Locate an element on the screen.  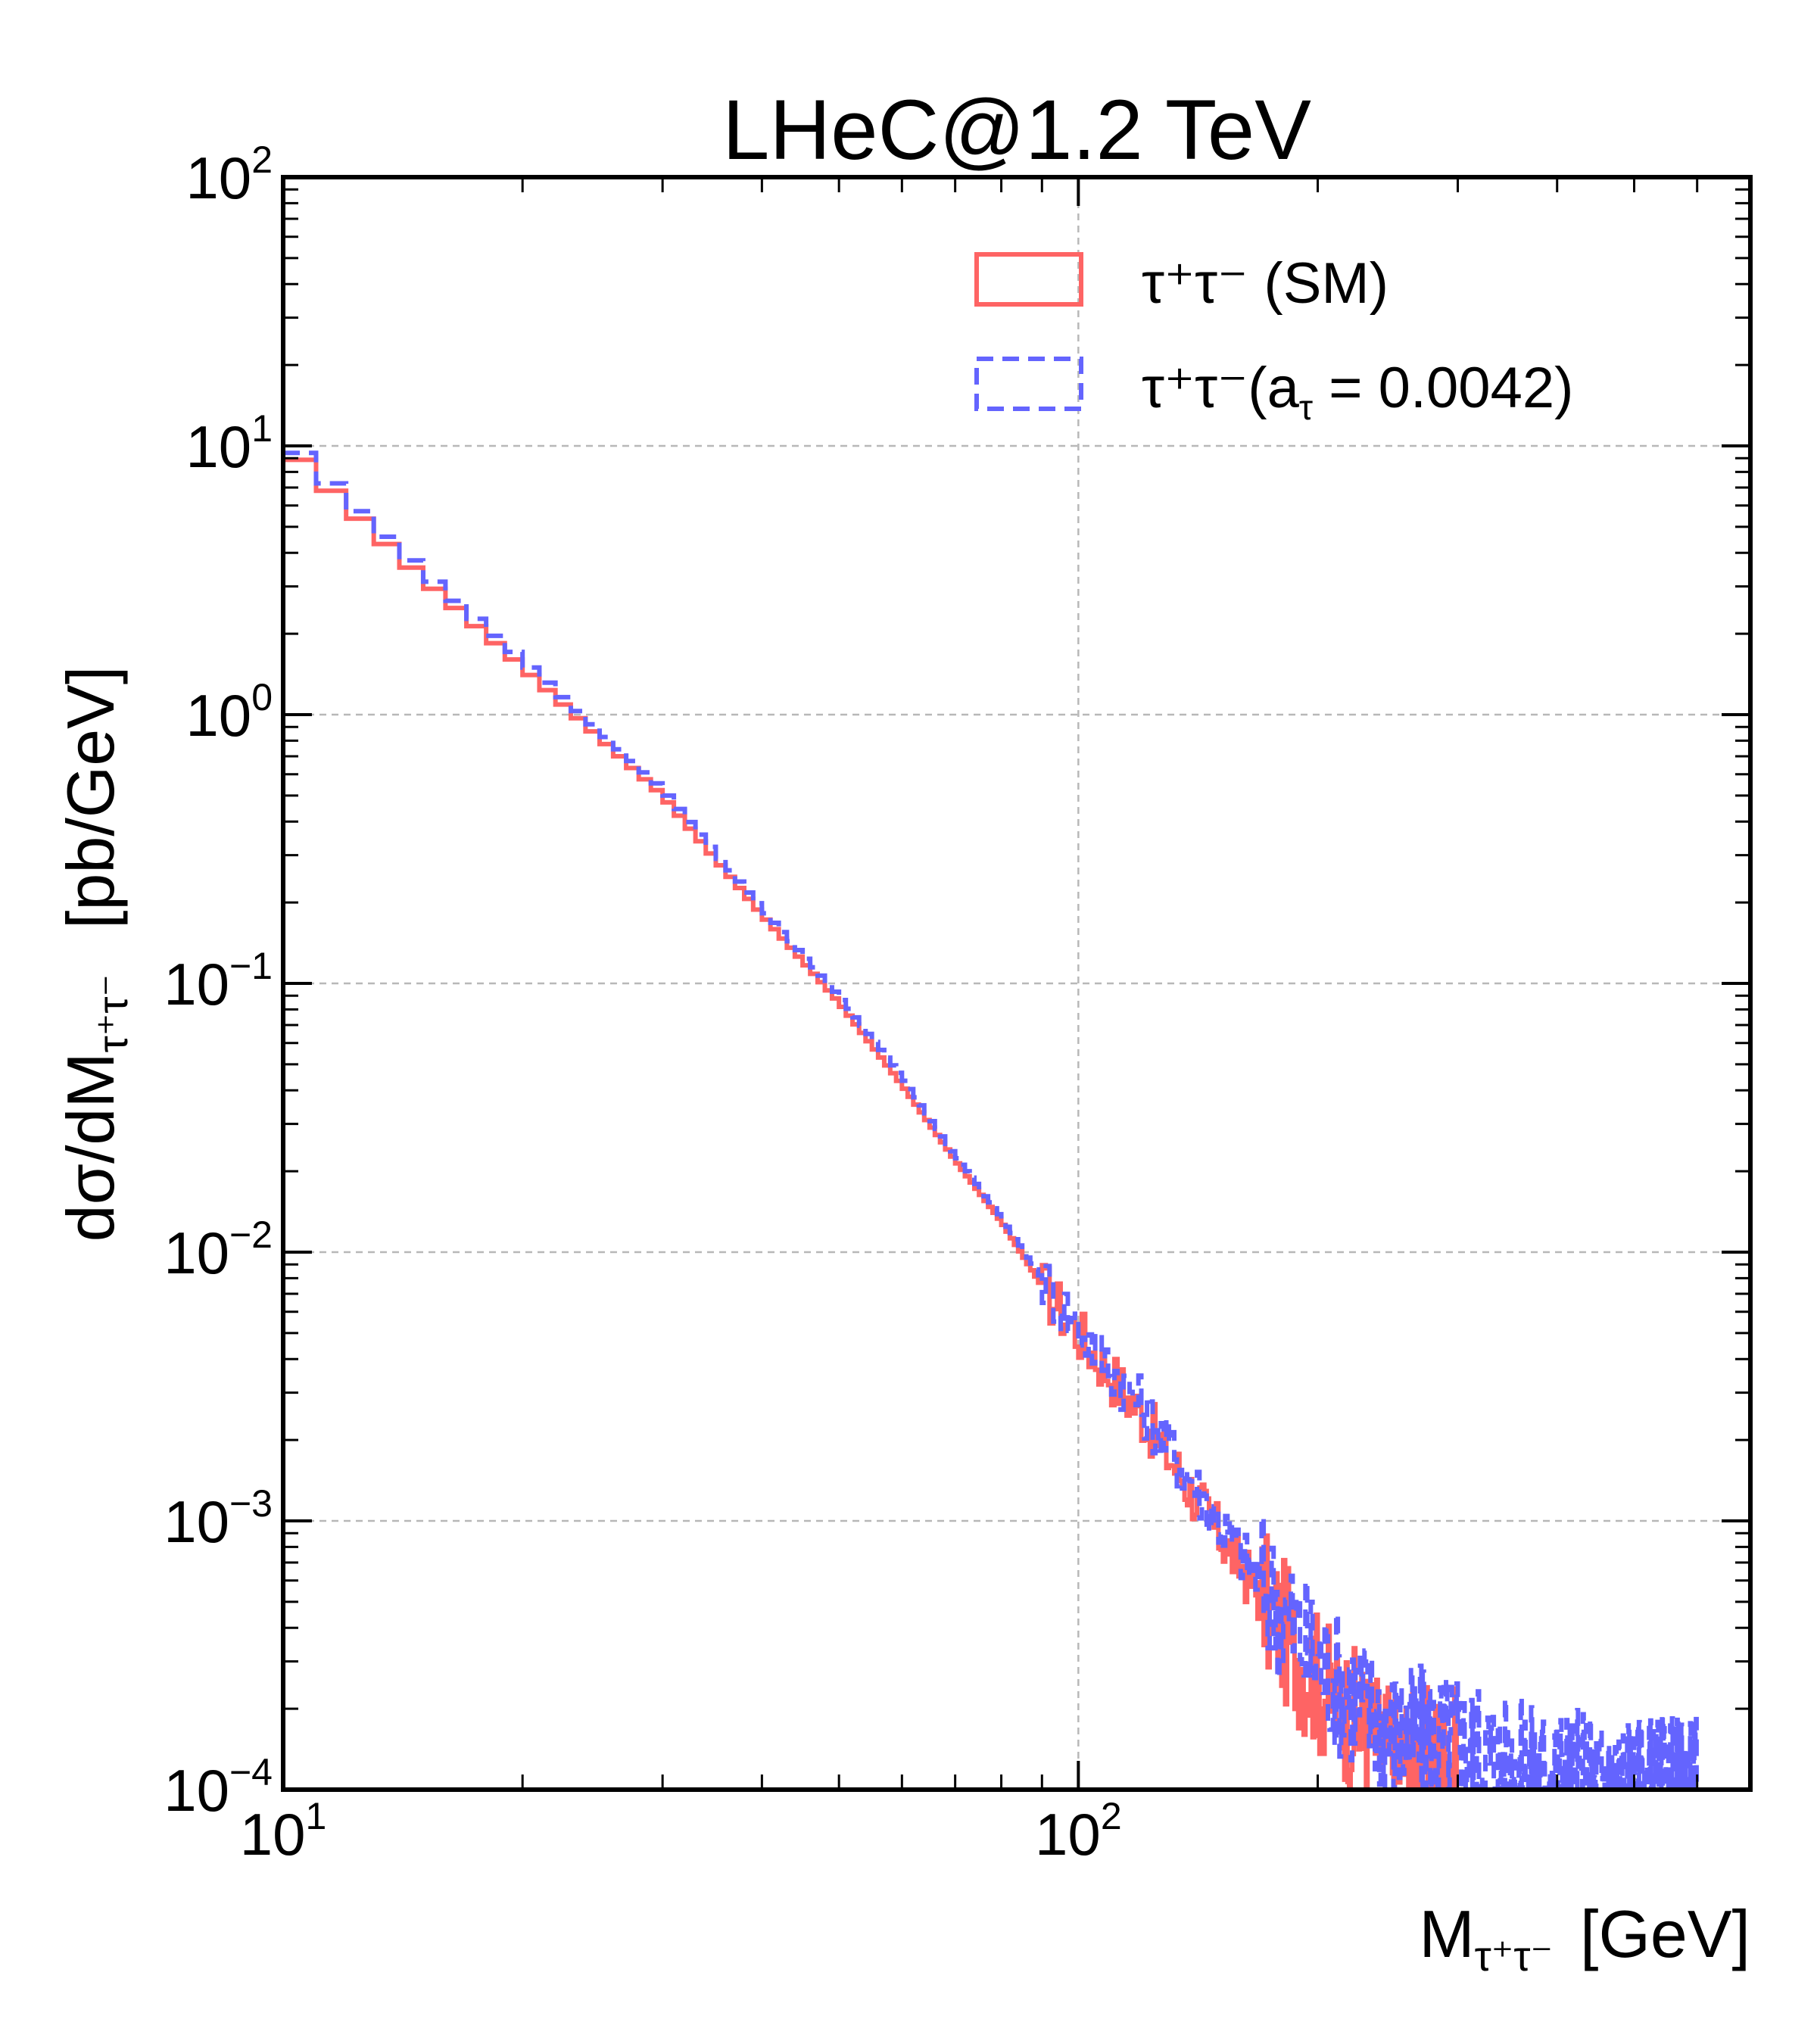
x-tick-label-exp: 2 is located at coordinates (1111, 1816).